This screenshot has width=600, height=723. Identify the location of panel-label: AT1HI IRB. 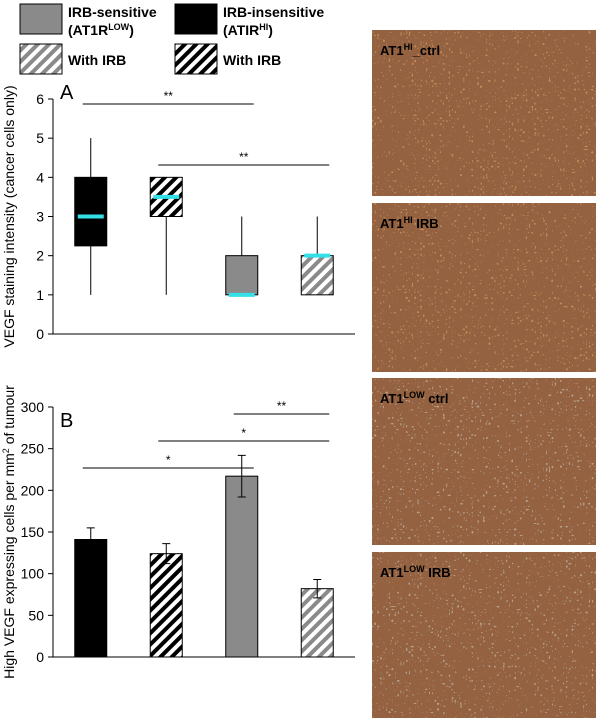
(409, 223).